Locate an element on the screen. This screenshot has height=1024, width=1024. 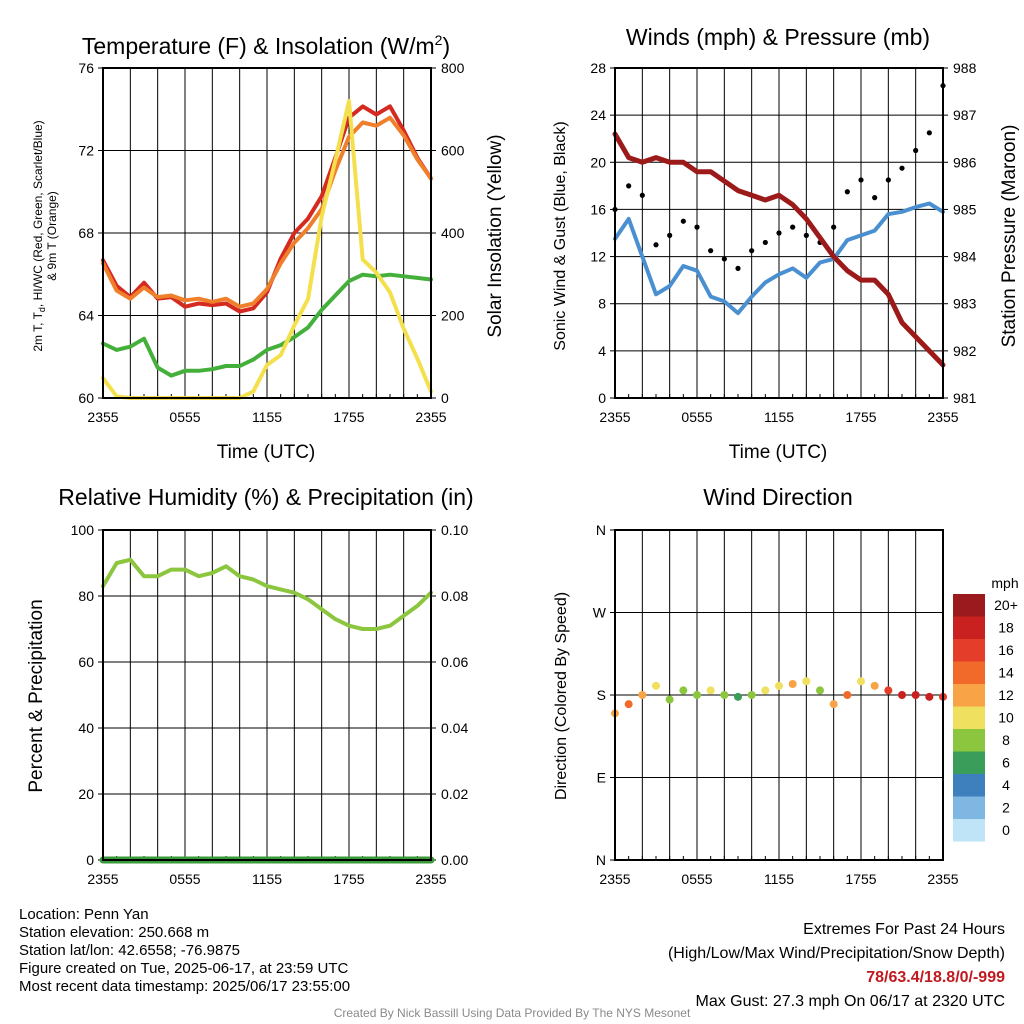
temp-ylabel-right: Solar Insolation (Yellow) is located at coordinates (495, 235).